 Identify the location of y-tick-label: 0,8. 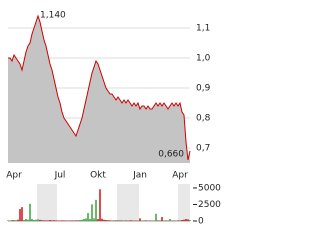
(203, 119).